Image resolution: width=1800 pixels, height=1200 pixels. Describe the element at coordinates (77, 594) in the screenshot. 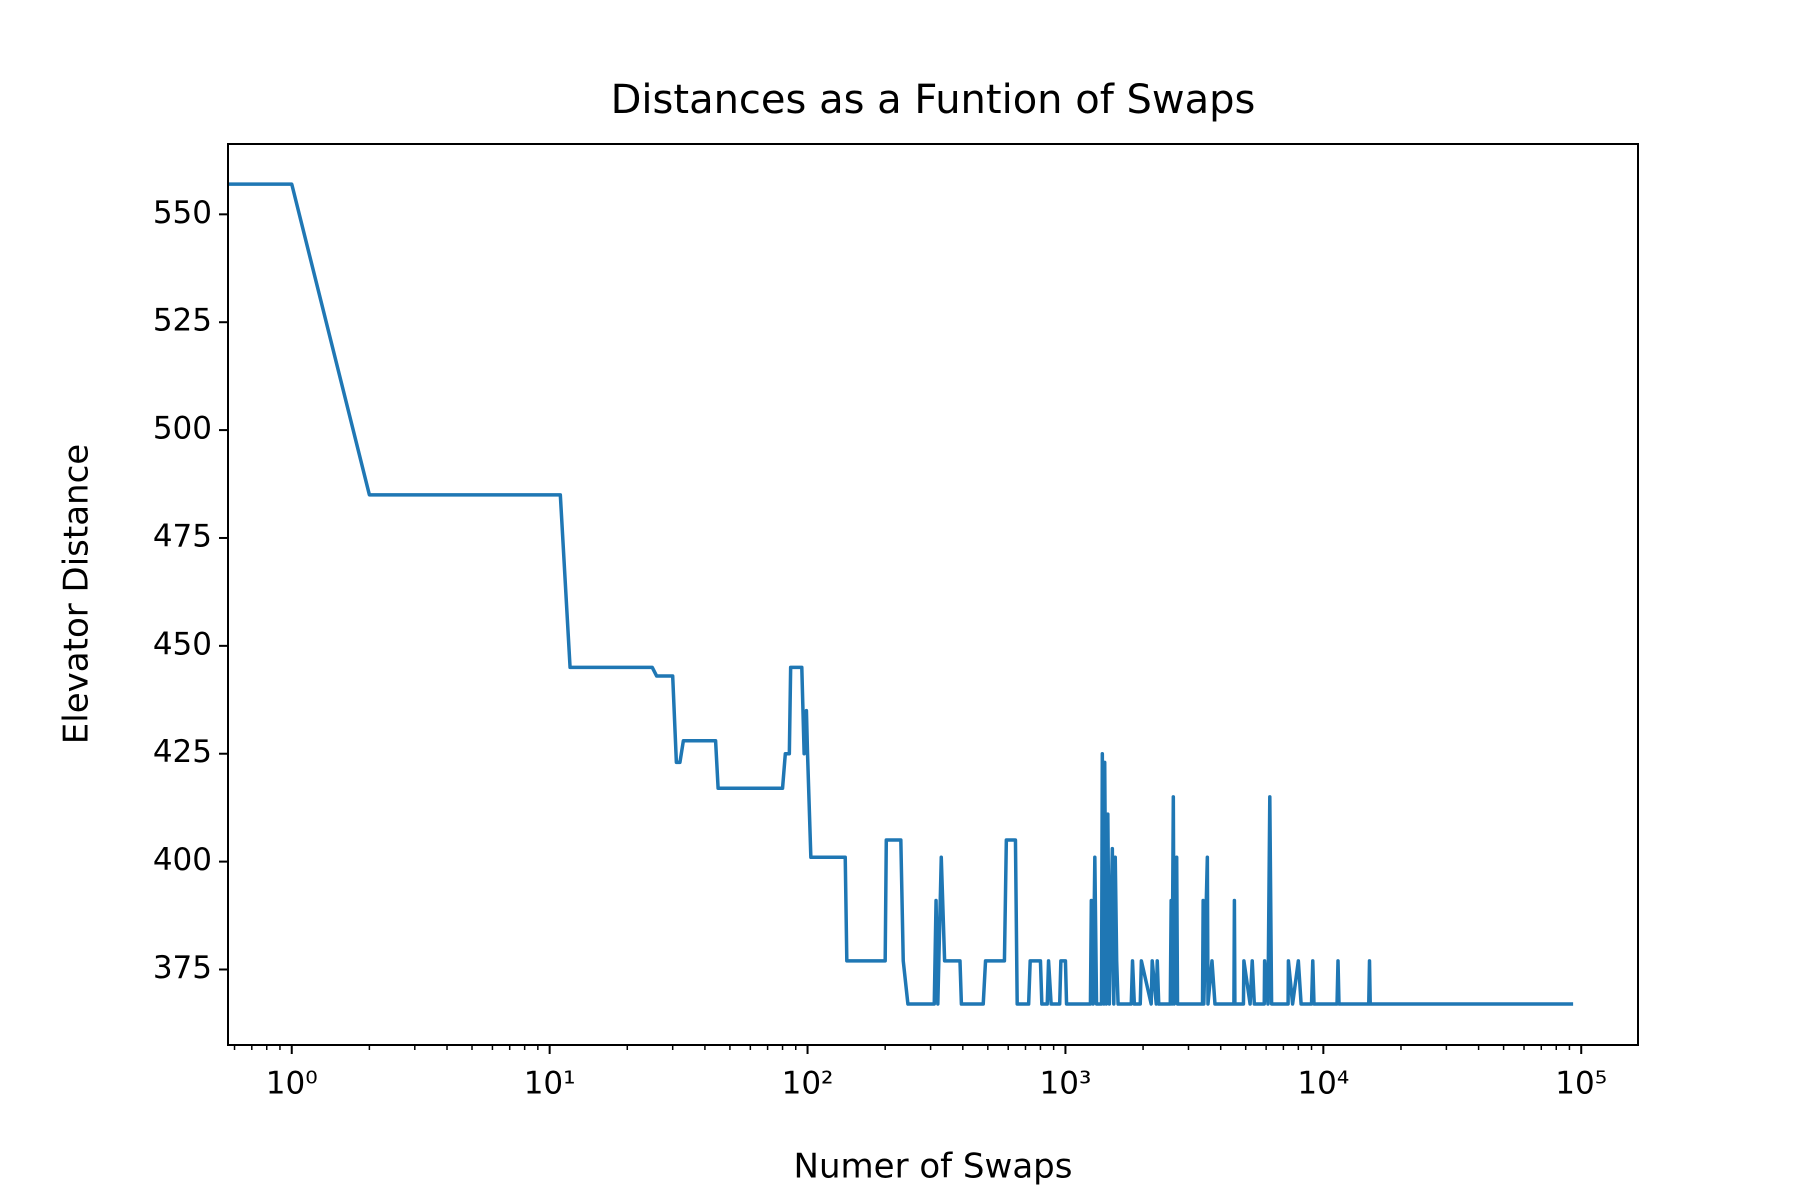

I see `y-axis-label: Elevator Distance` at that location.